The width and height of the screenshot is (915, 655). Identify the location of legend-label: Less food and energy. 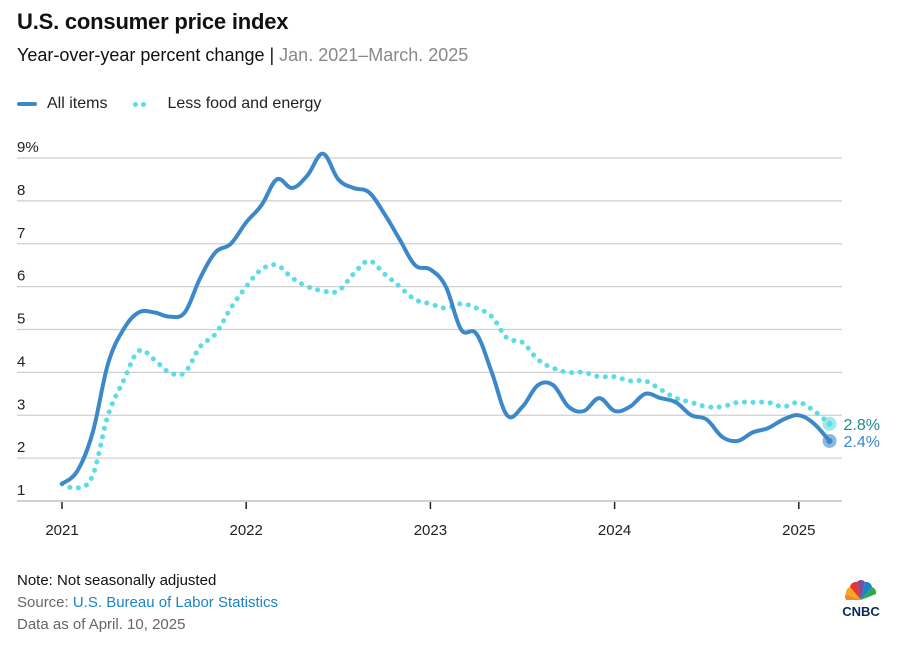
(244, 103).